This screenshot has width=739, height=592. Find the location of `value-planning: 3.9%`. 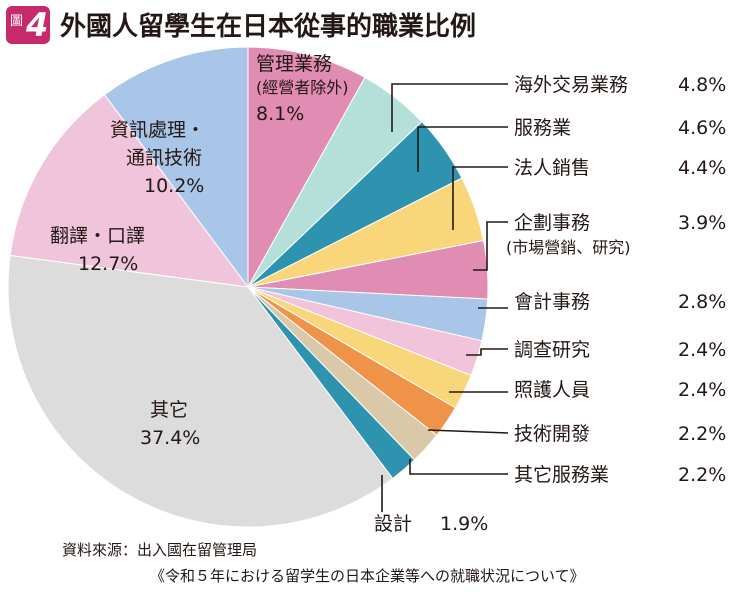

value-planning: 3.9% is located at coordinates (702, 223).